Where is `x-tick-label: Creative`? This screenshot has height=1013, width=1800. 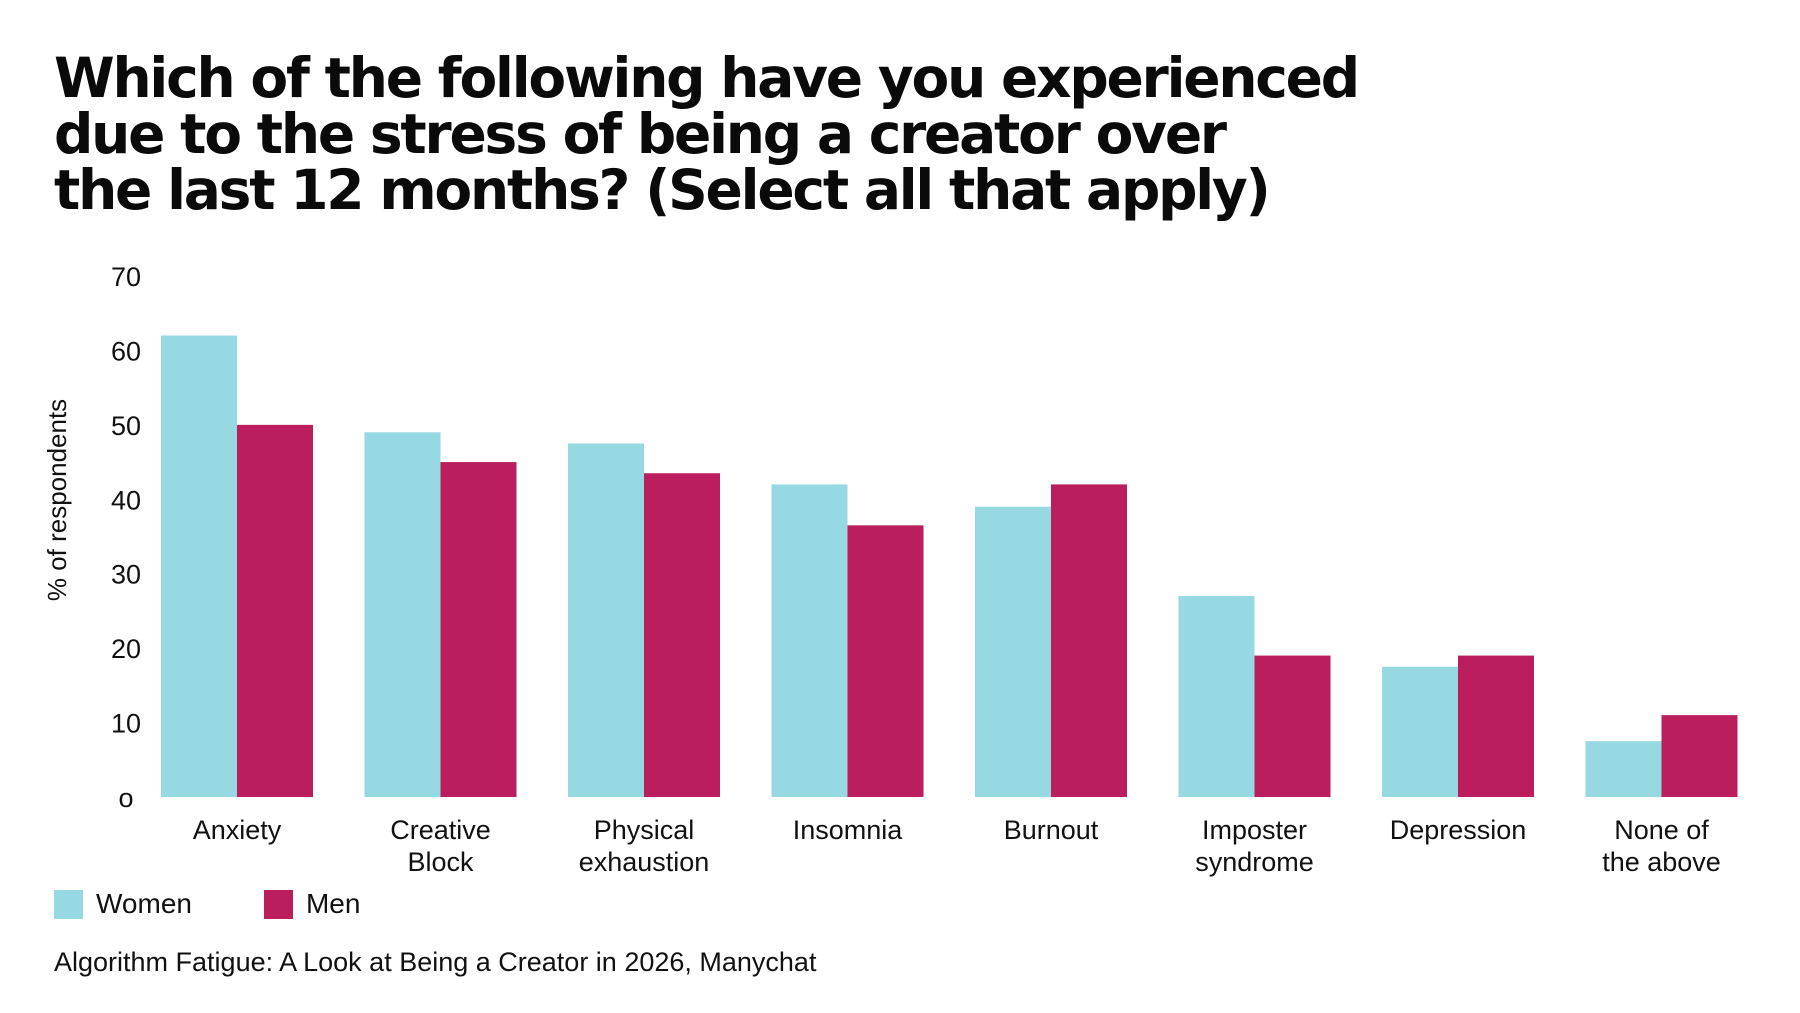 x-tick-label: Creative is located at coordinates (440, 830).